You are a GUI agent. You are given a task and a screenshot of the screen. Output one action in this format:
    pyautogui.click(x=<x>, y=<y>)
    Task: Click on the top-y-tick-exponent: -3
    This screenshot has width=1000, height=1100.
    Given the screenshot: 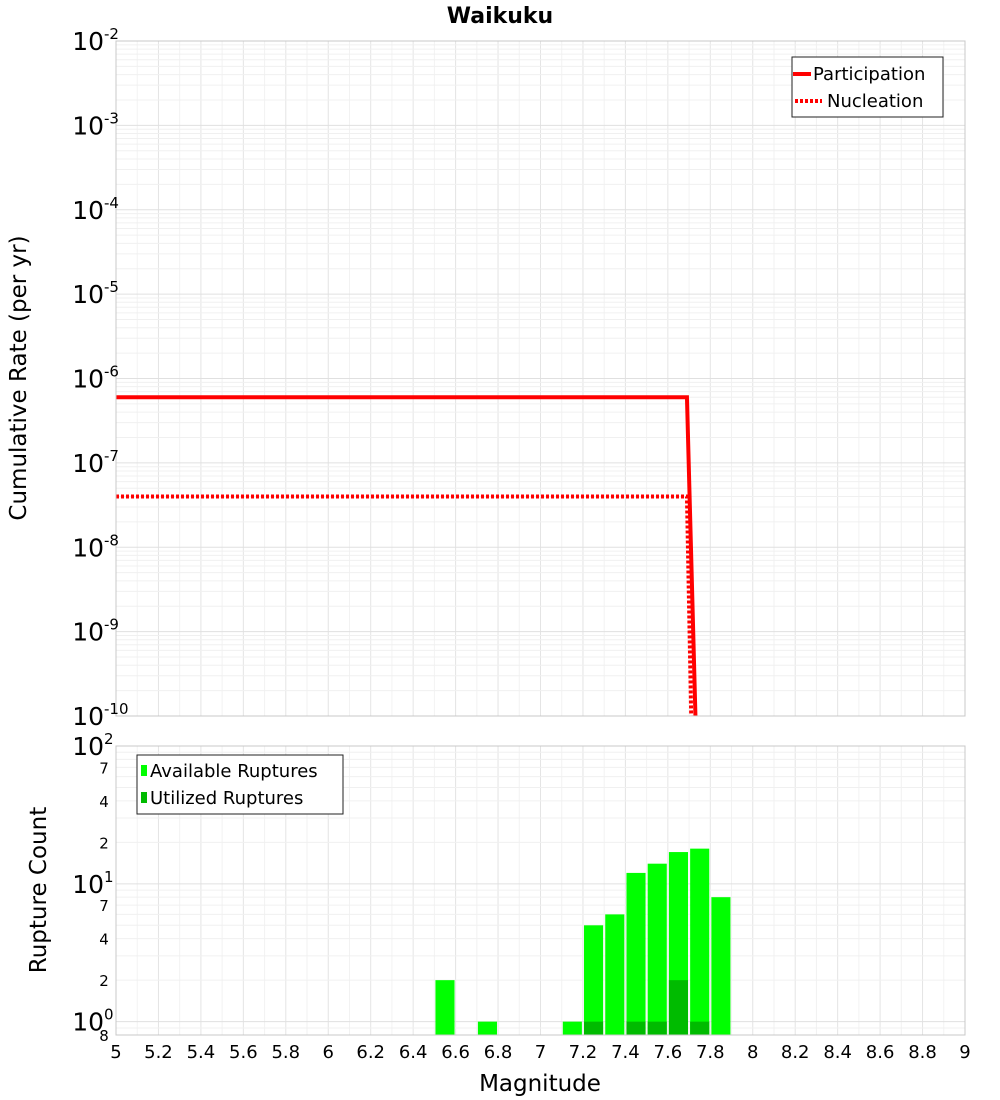 What is the action you would take?
    pyautogui.click(x=111, y=118)
    